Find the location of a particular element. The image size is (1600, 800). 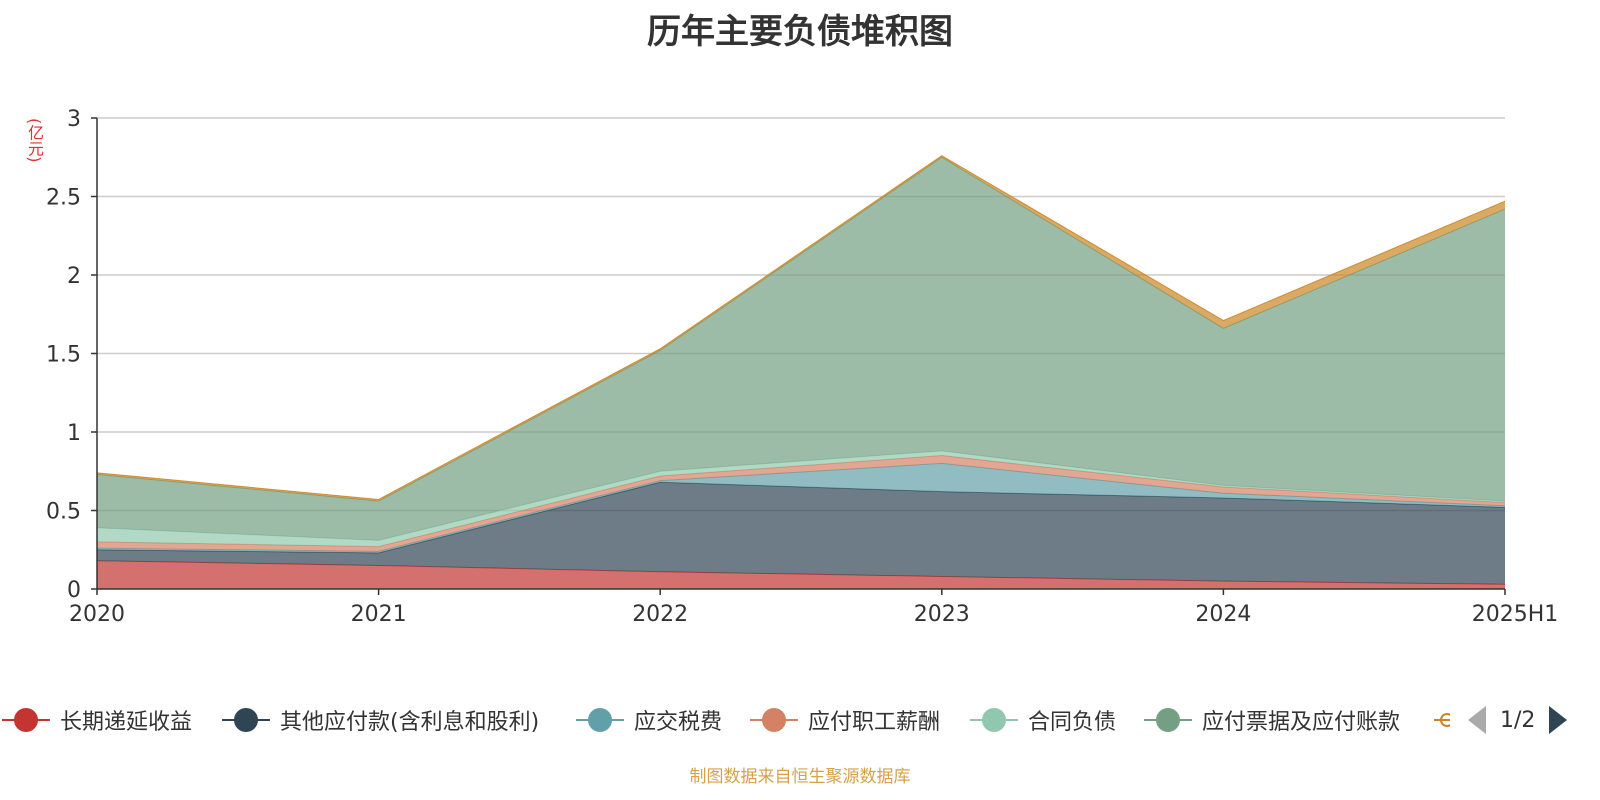

y-tick-label: 1 is located at coordinates (74, 433).